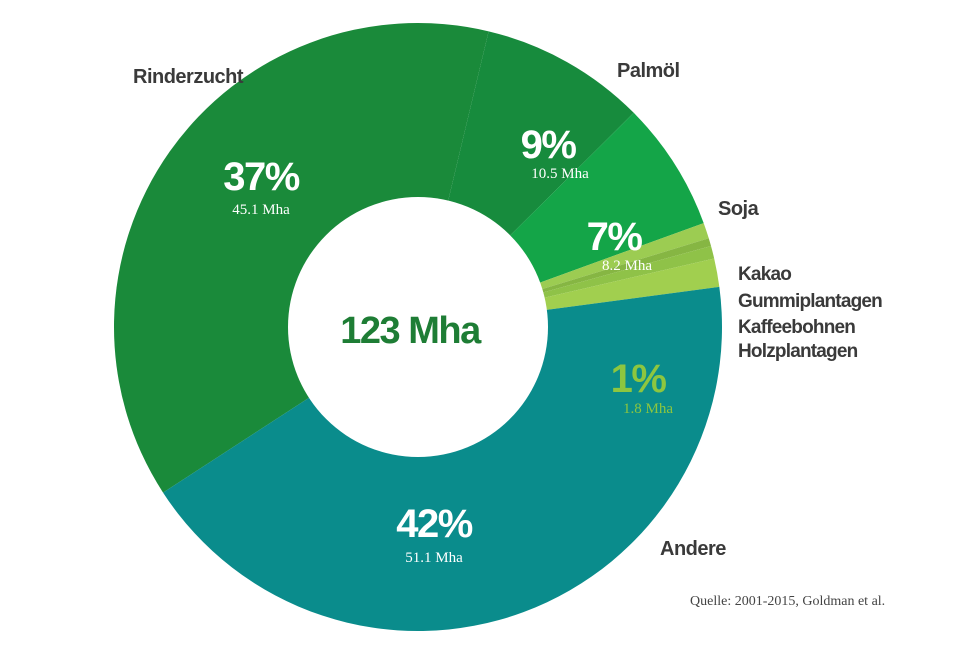  I want to click on value-label-andere: 51.1 Mha, so click(434, 558).